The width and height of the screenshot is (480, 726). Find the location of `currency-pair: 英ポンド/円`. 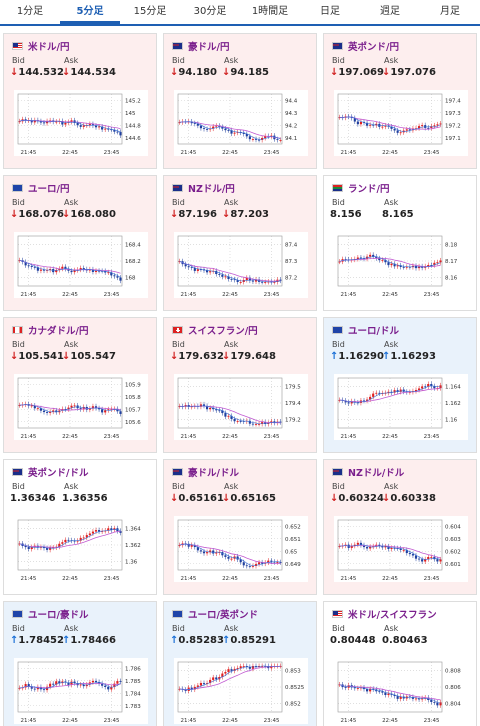

currency-pair: 英ポンド/円 is located at coordinates (373, 47).